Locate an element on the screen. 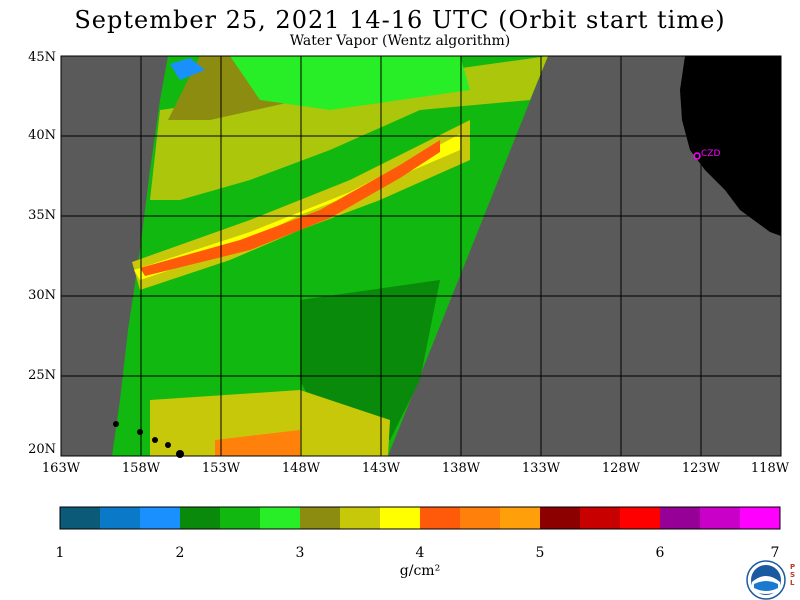 This screenshot has height=600, width=800. lat-label: 20N is located at coordinates (42, 449).